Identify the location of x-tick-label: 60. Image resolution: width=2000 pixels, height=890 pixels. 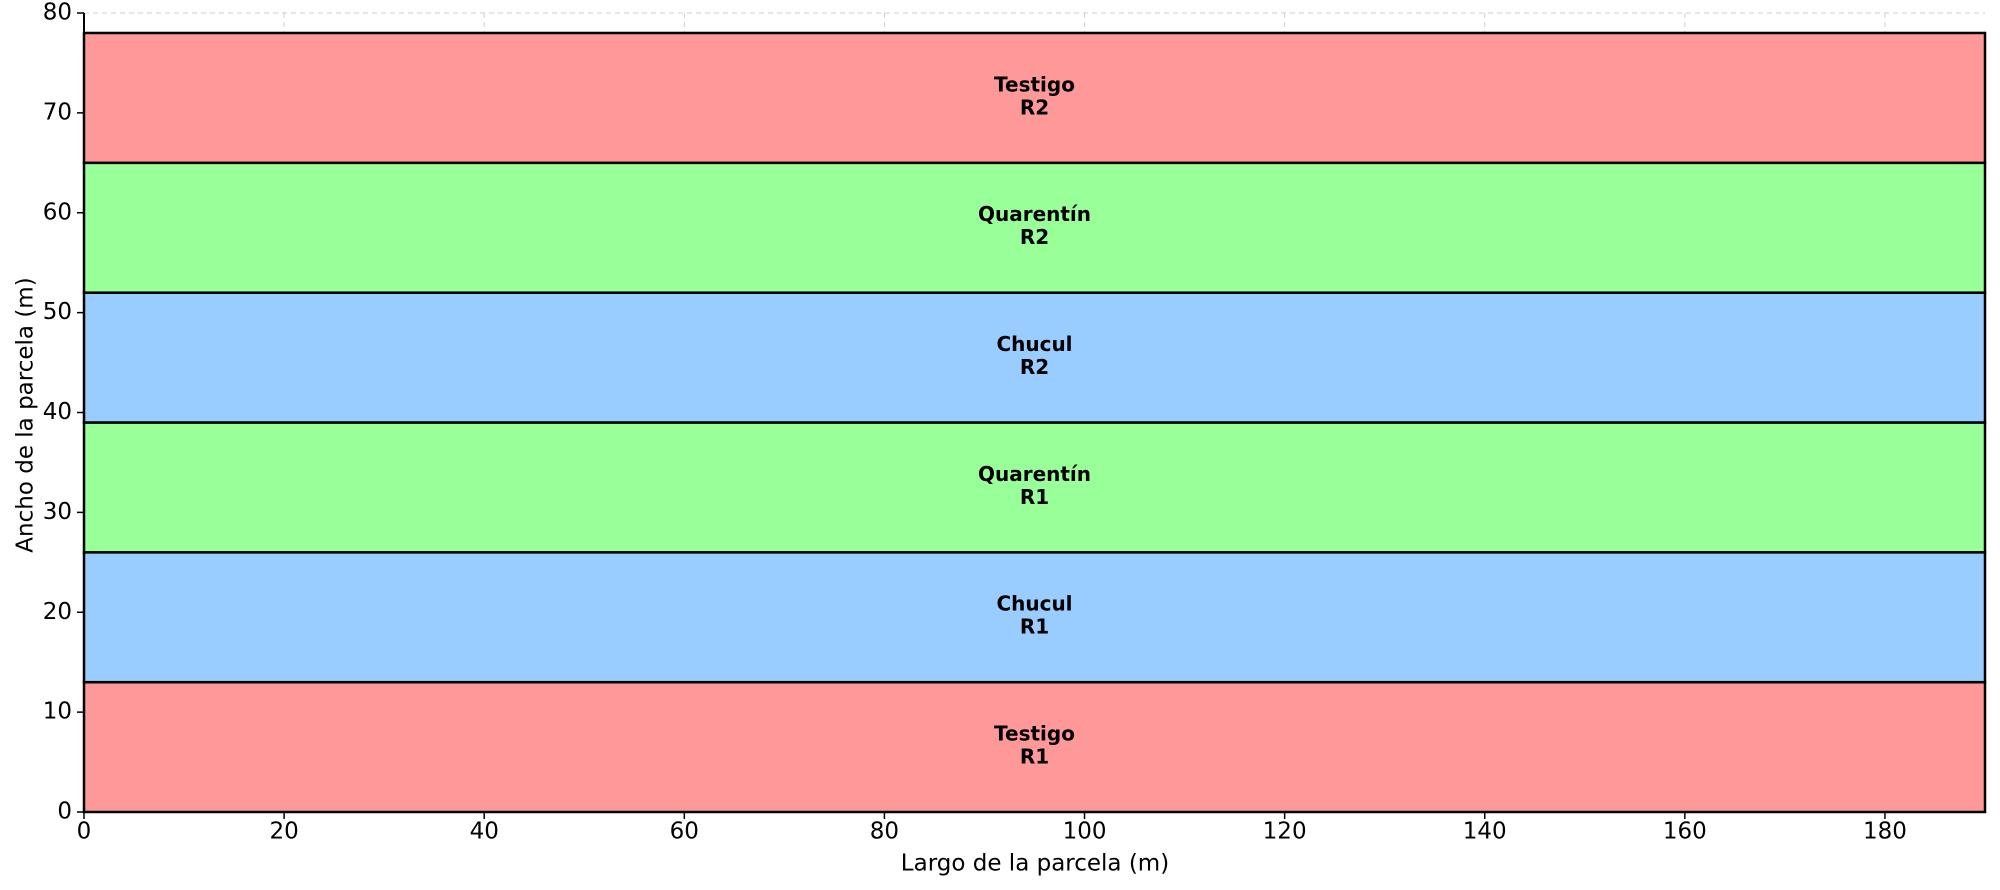
(684, 832).